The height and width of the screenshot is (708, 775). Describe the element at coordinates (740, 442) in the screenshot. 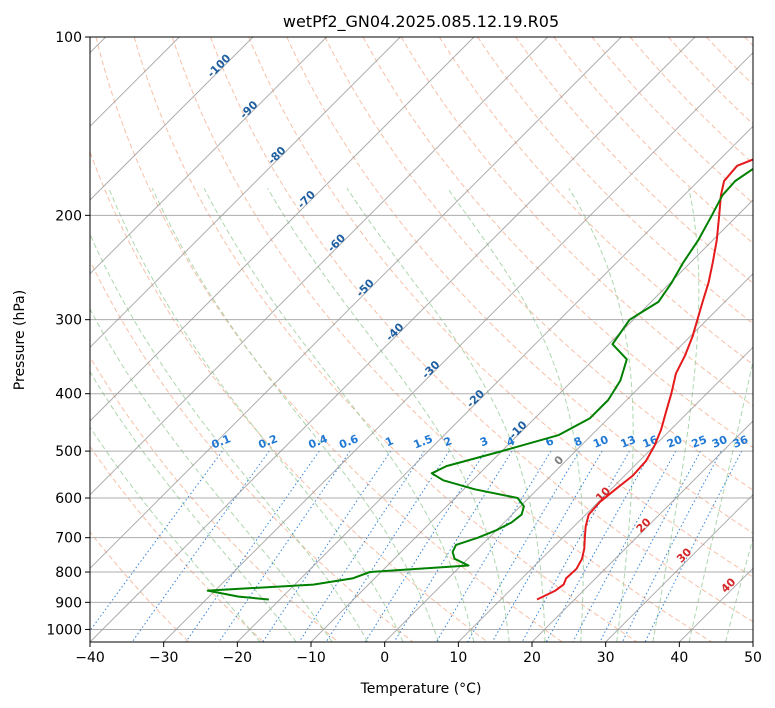

I see `mixing-ratio-label: 36` at that location.